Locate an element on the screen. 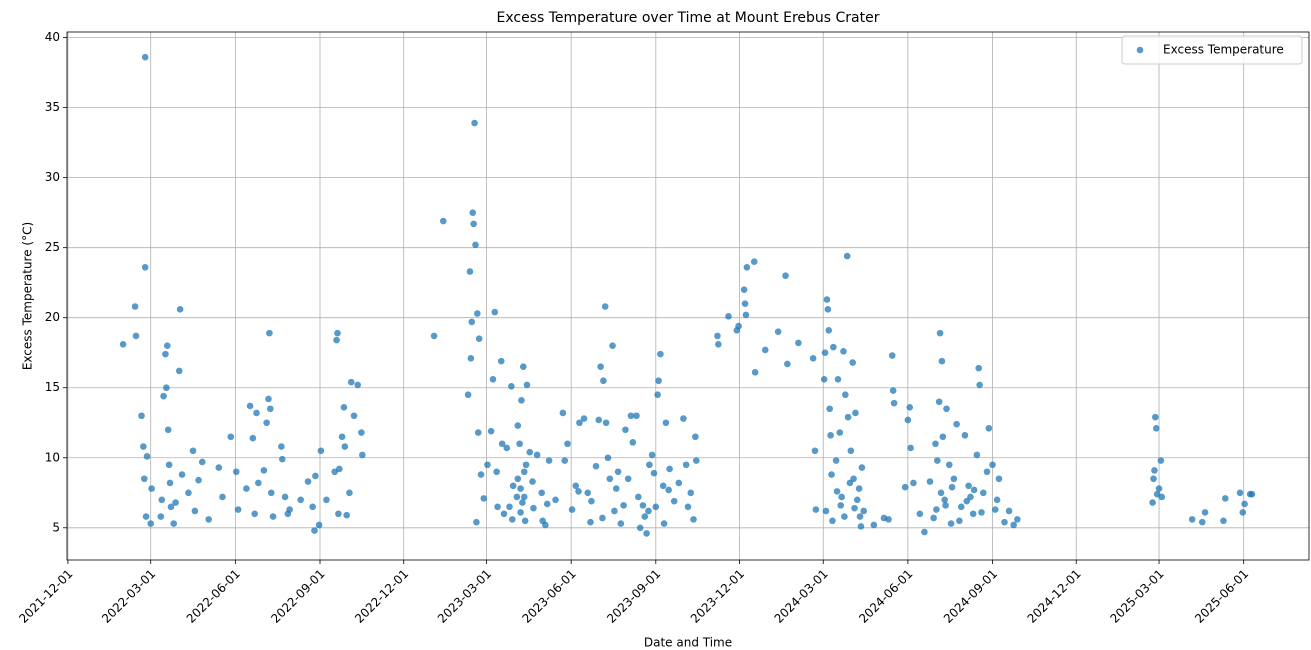 This screenshot has height=650, width=1311. x-tick-label: 2024-03-01 is located at coordinates (801, 596).